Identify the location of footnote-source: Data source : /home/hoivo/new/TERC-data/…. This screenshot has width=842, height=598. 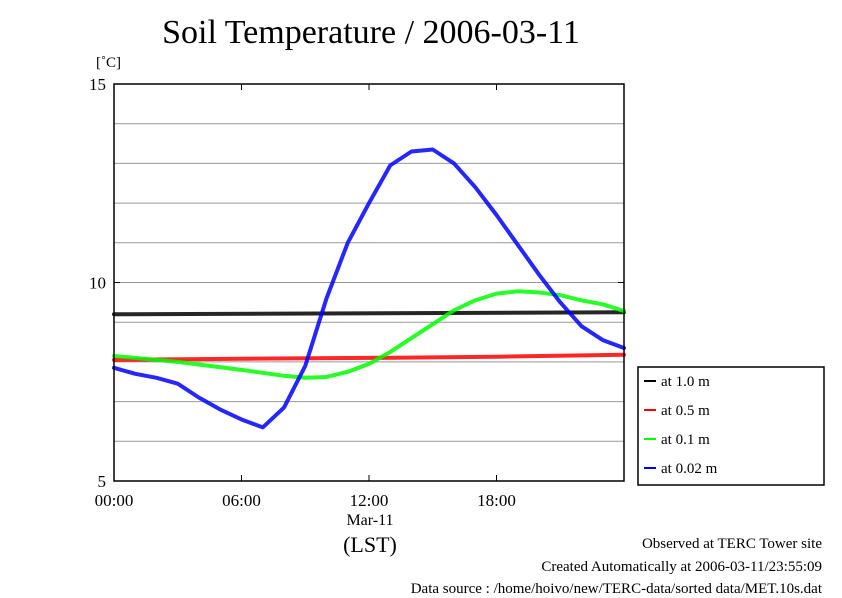
(616, 589).